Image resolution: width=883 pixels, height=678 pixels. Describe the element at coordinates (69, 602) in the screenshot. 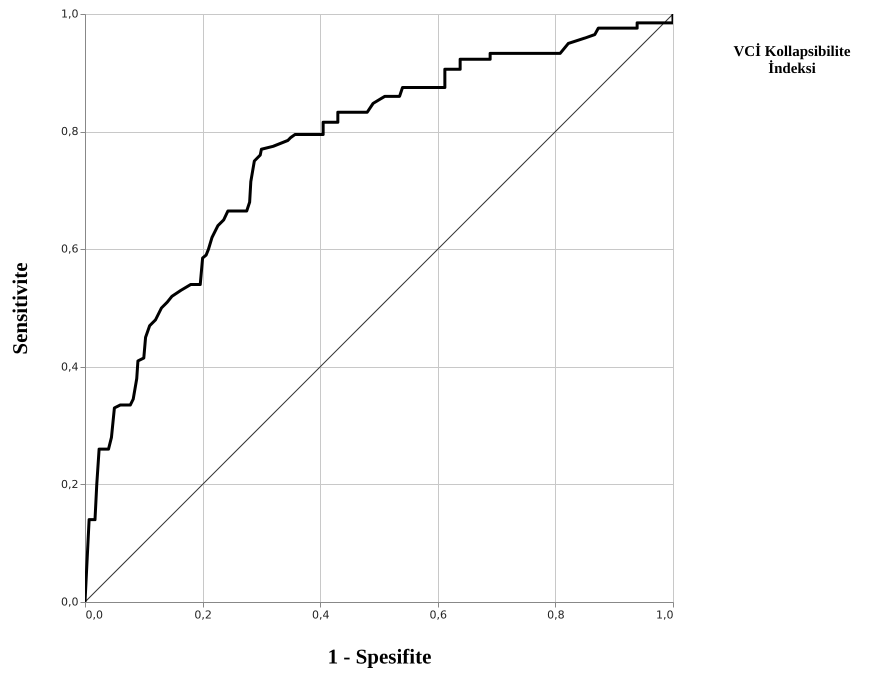

I see `y-tick-label: 0,0` at that location.